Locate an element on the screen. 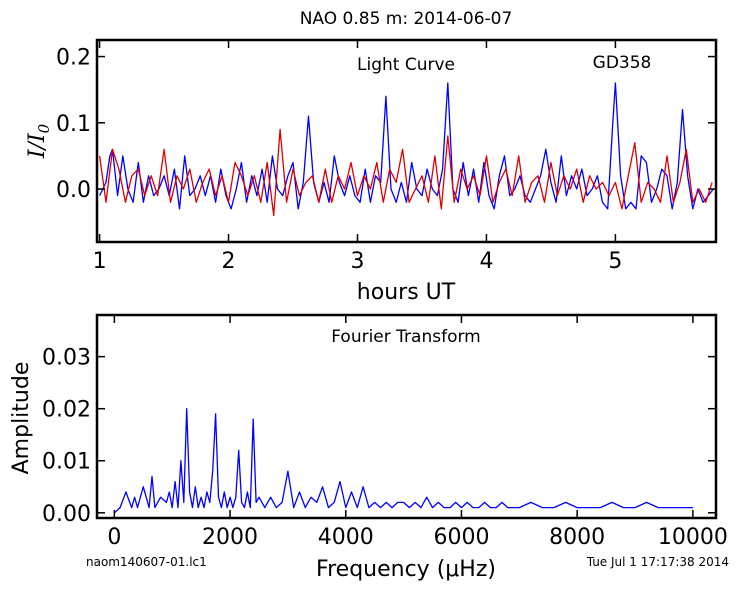 This screenshot has width=743, height=593. light-curve-ytick-label: 0.0 is located at coordinates (73, 190).